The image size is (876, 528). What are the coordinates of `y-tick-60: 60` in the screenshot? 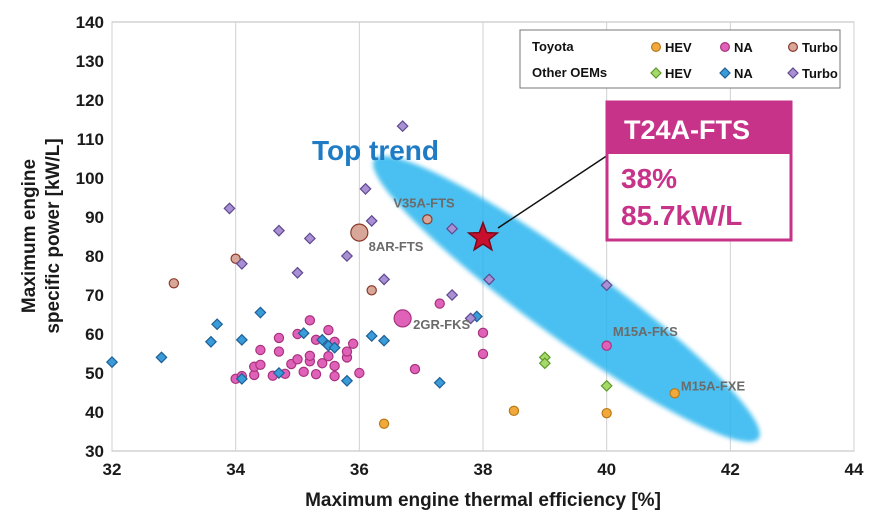 It's located at (94, 334).